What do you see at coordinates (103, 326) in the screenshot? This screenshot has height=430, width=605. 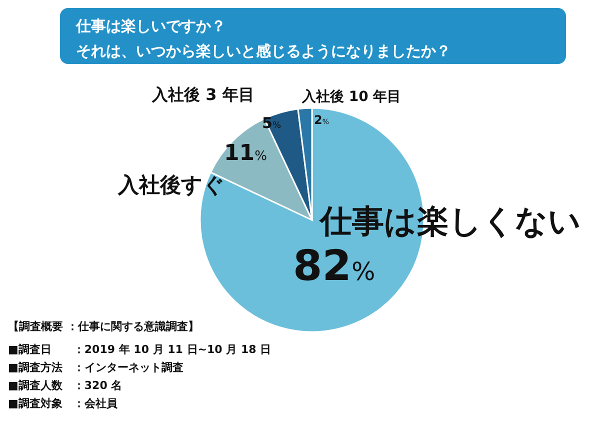 I see `text: 【調査概要 ：仕事に関する意識調査】` at bounding box center [103, 326].